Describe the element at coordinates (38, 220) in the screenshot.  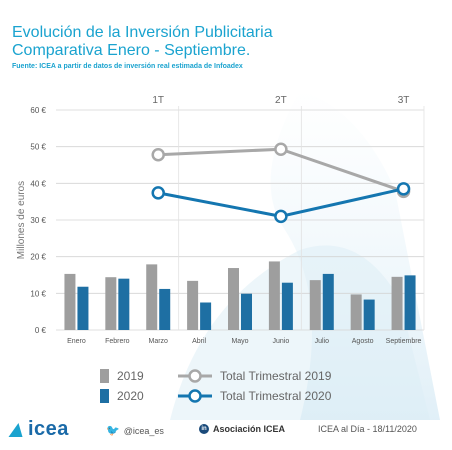
I see `y-tick-label: 30 €` at that location.